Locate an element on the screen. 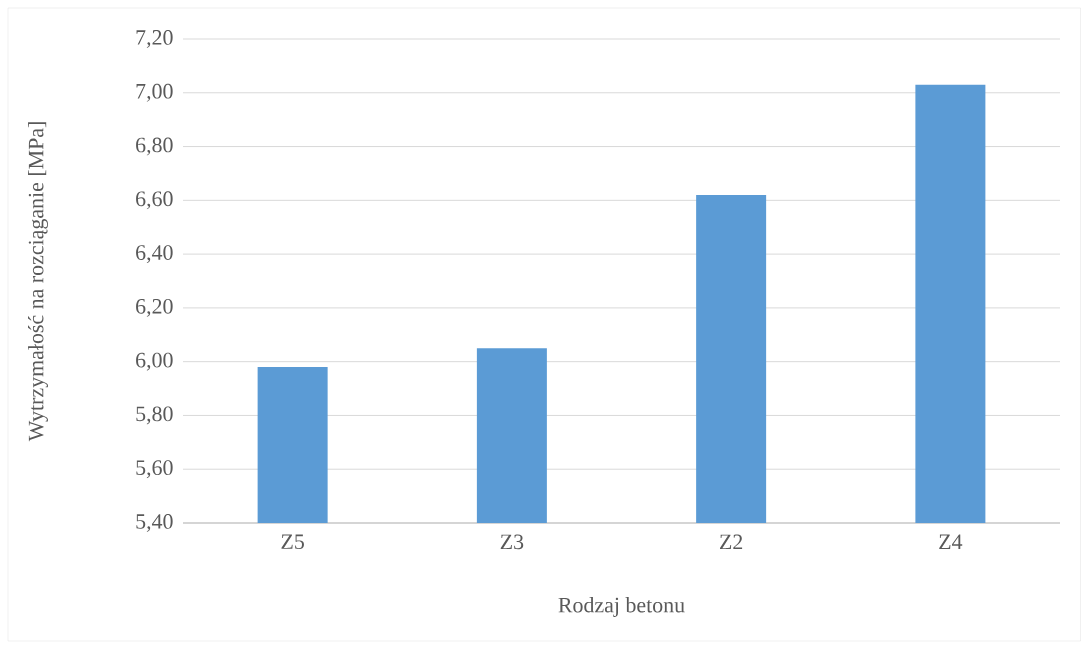 The width and height of the screenshot is (1081, 653). y-tick-label: 7,00 is located at coordinates (154, 92).